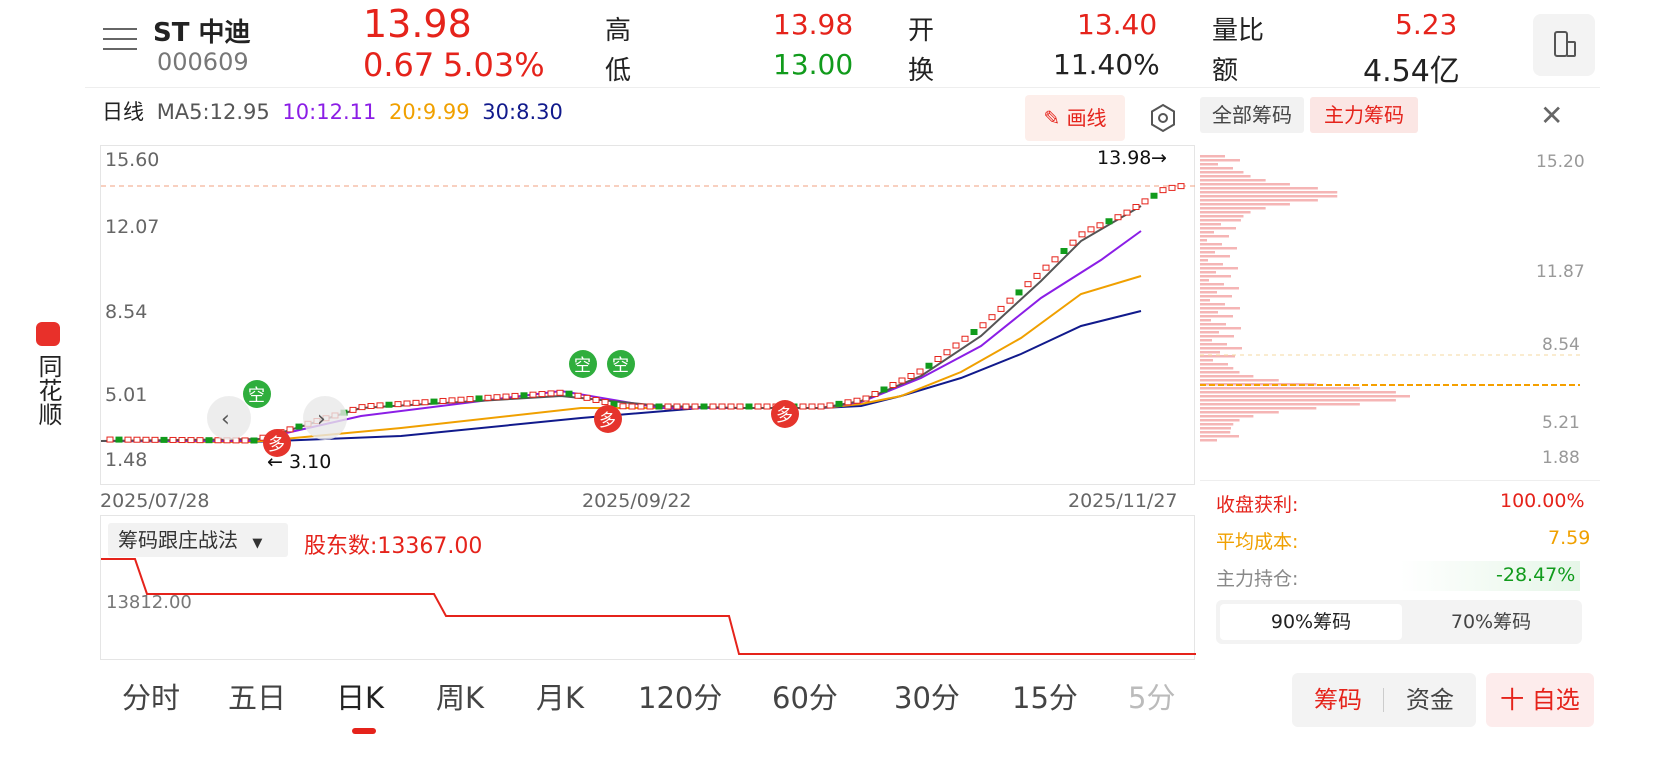 This screenshot has width=1670, height=768. Describe the element at coordinates (1364, 115) in the screenshot. I see `tab-main-chips: 主力筹码` at that location.